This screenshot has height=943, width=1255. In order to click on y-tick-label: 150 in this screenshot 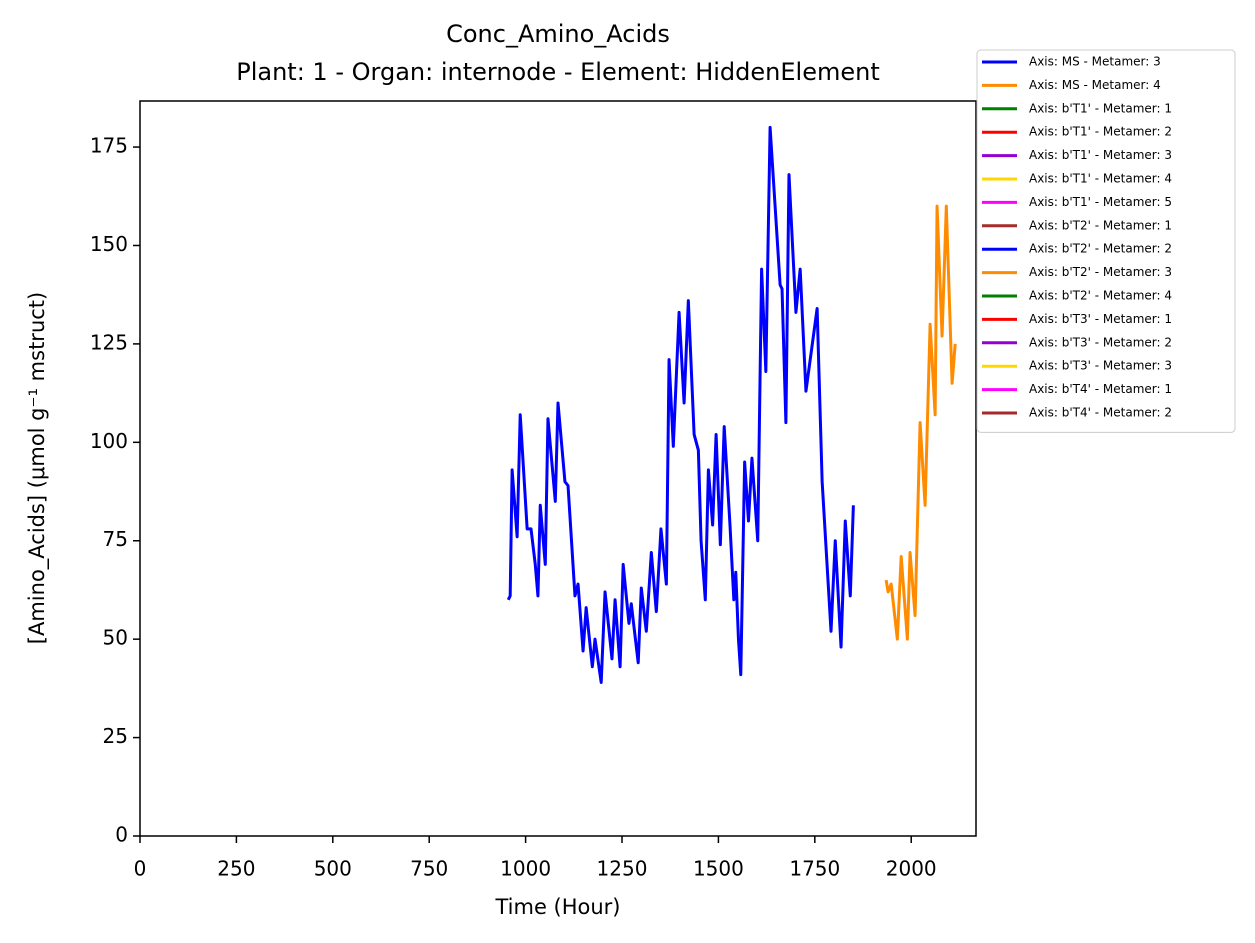, I will do `click(109, 244)`.